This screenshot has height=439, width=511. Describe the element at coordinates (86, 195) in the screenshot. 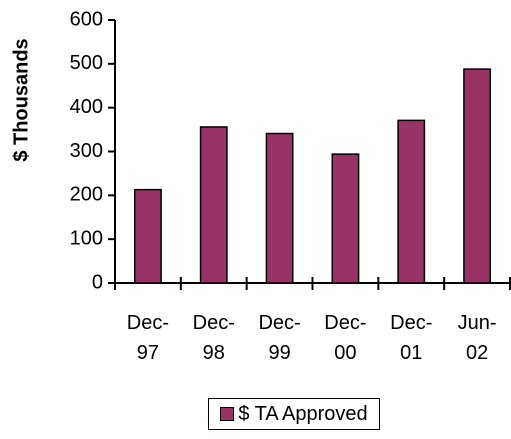

I see `y-tick-label: 200` at that location.